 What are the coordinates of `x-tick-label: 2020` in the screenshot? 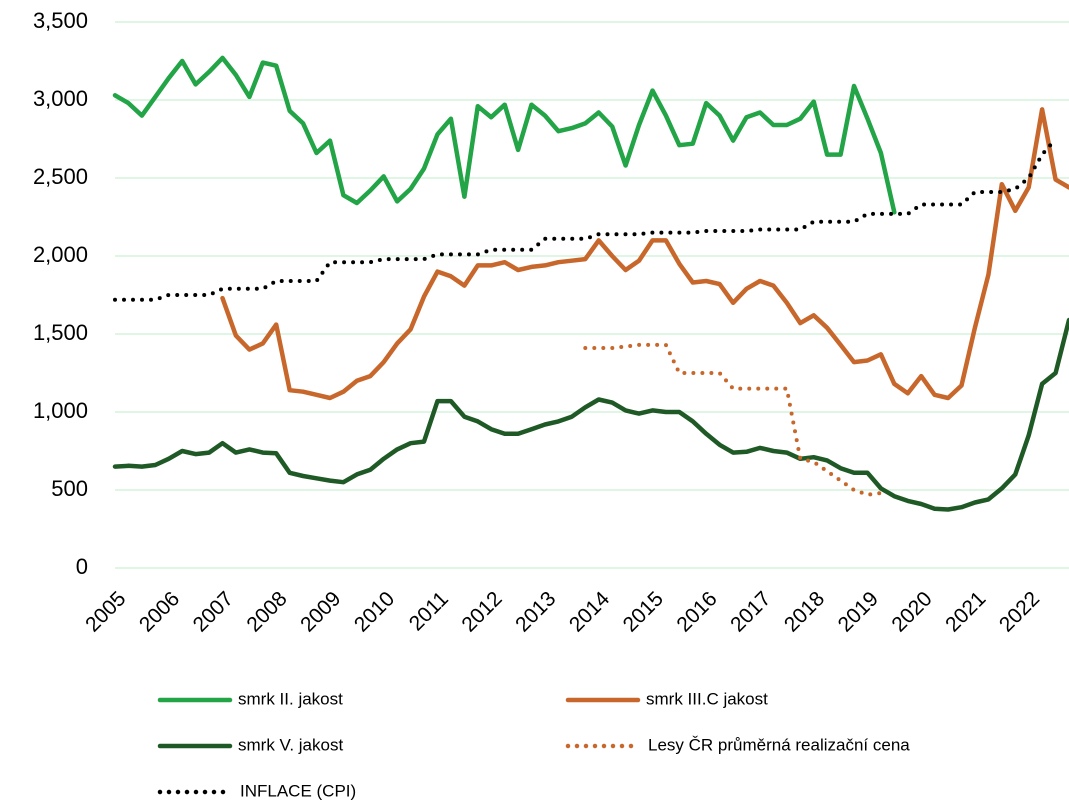 It's located at (911, 611).